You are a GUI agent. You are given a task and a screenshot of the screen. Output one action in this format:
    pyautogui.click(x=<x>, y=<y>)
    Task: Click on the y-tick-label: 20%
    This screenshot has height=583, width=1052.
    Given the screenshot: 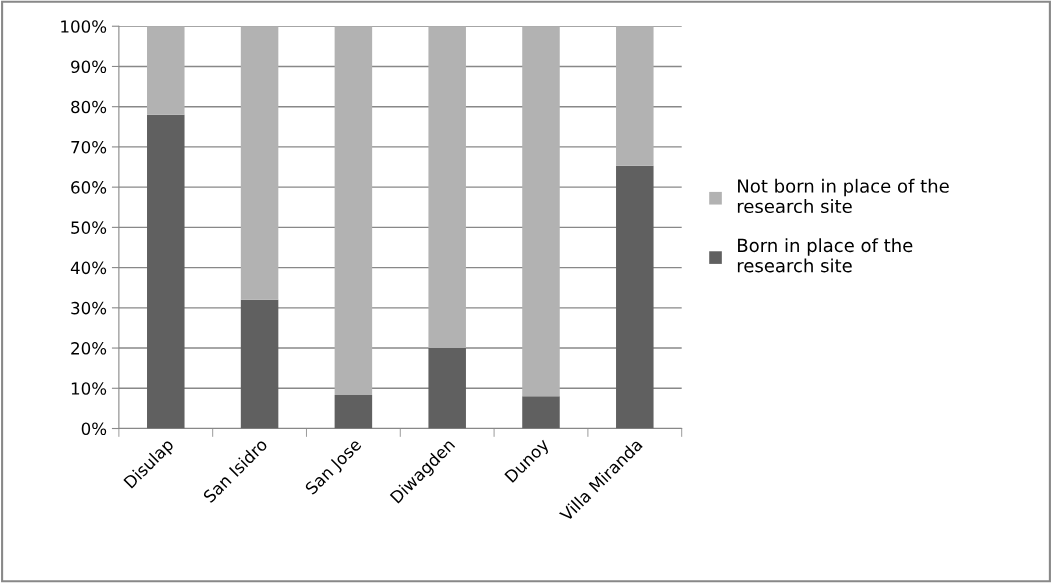 What is the action you would take?
    pyautogui.click(x=89, y=348)
    